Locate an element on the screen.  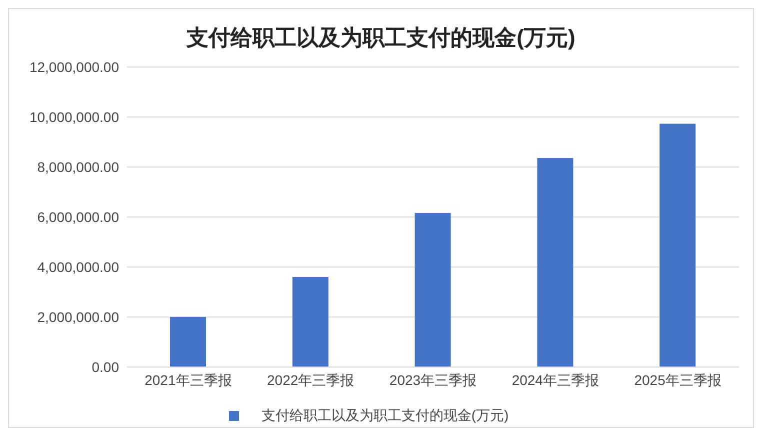
x-tick-label: 2025年三季报 is located at coordinates (678, 380).